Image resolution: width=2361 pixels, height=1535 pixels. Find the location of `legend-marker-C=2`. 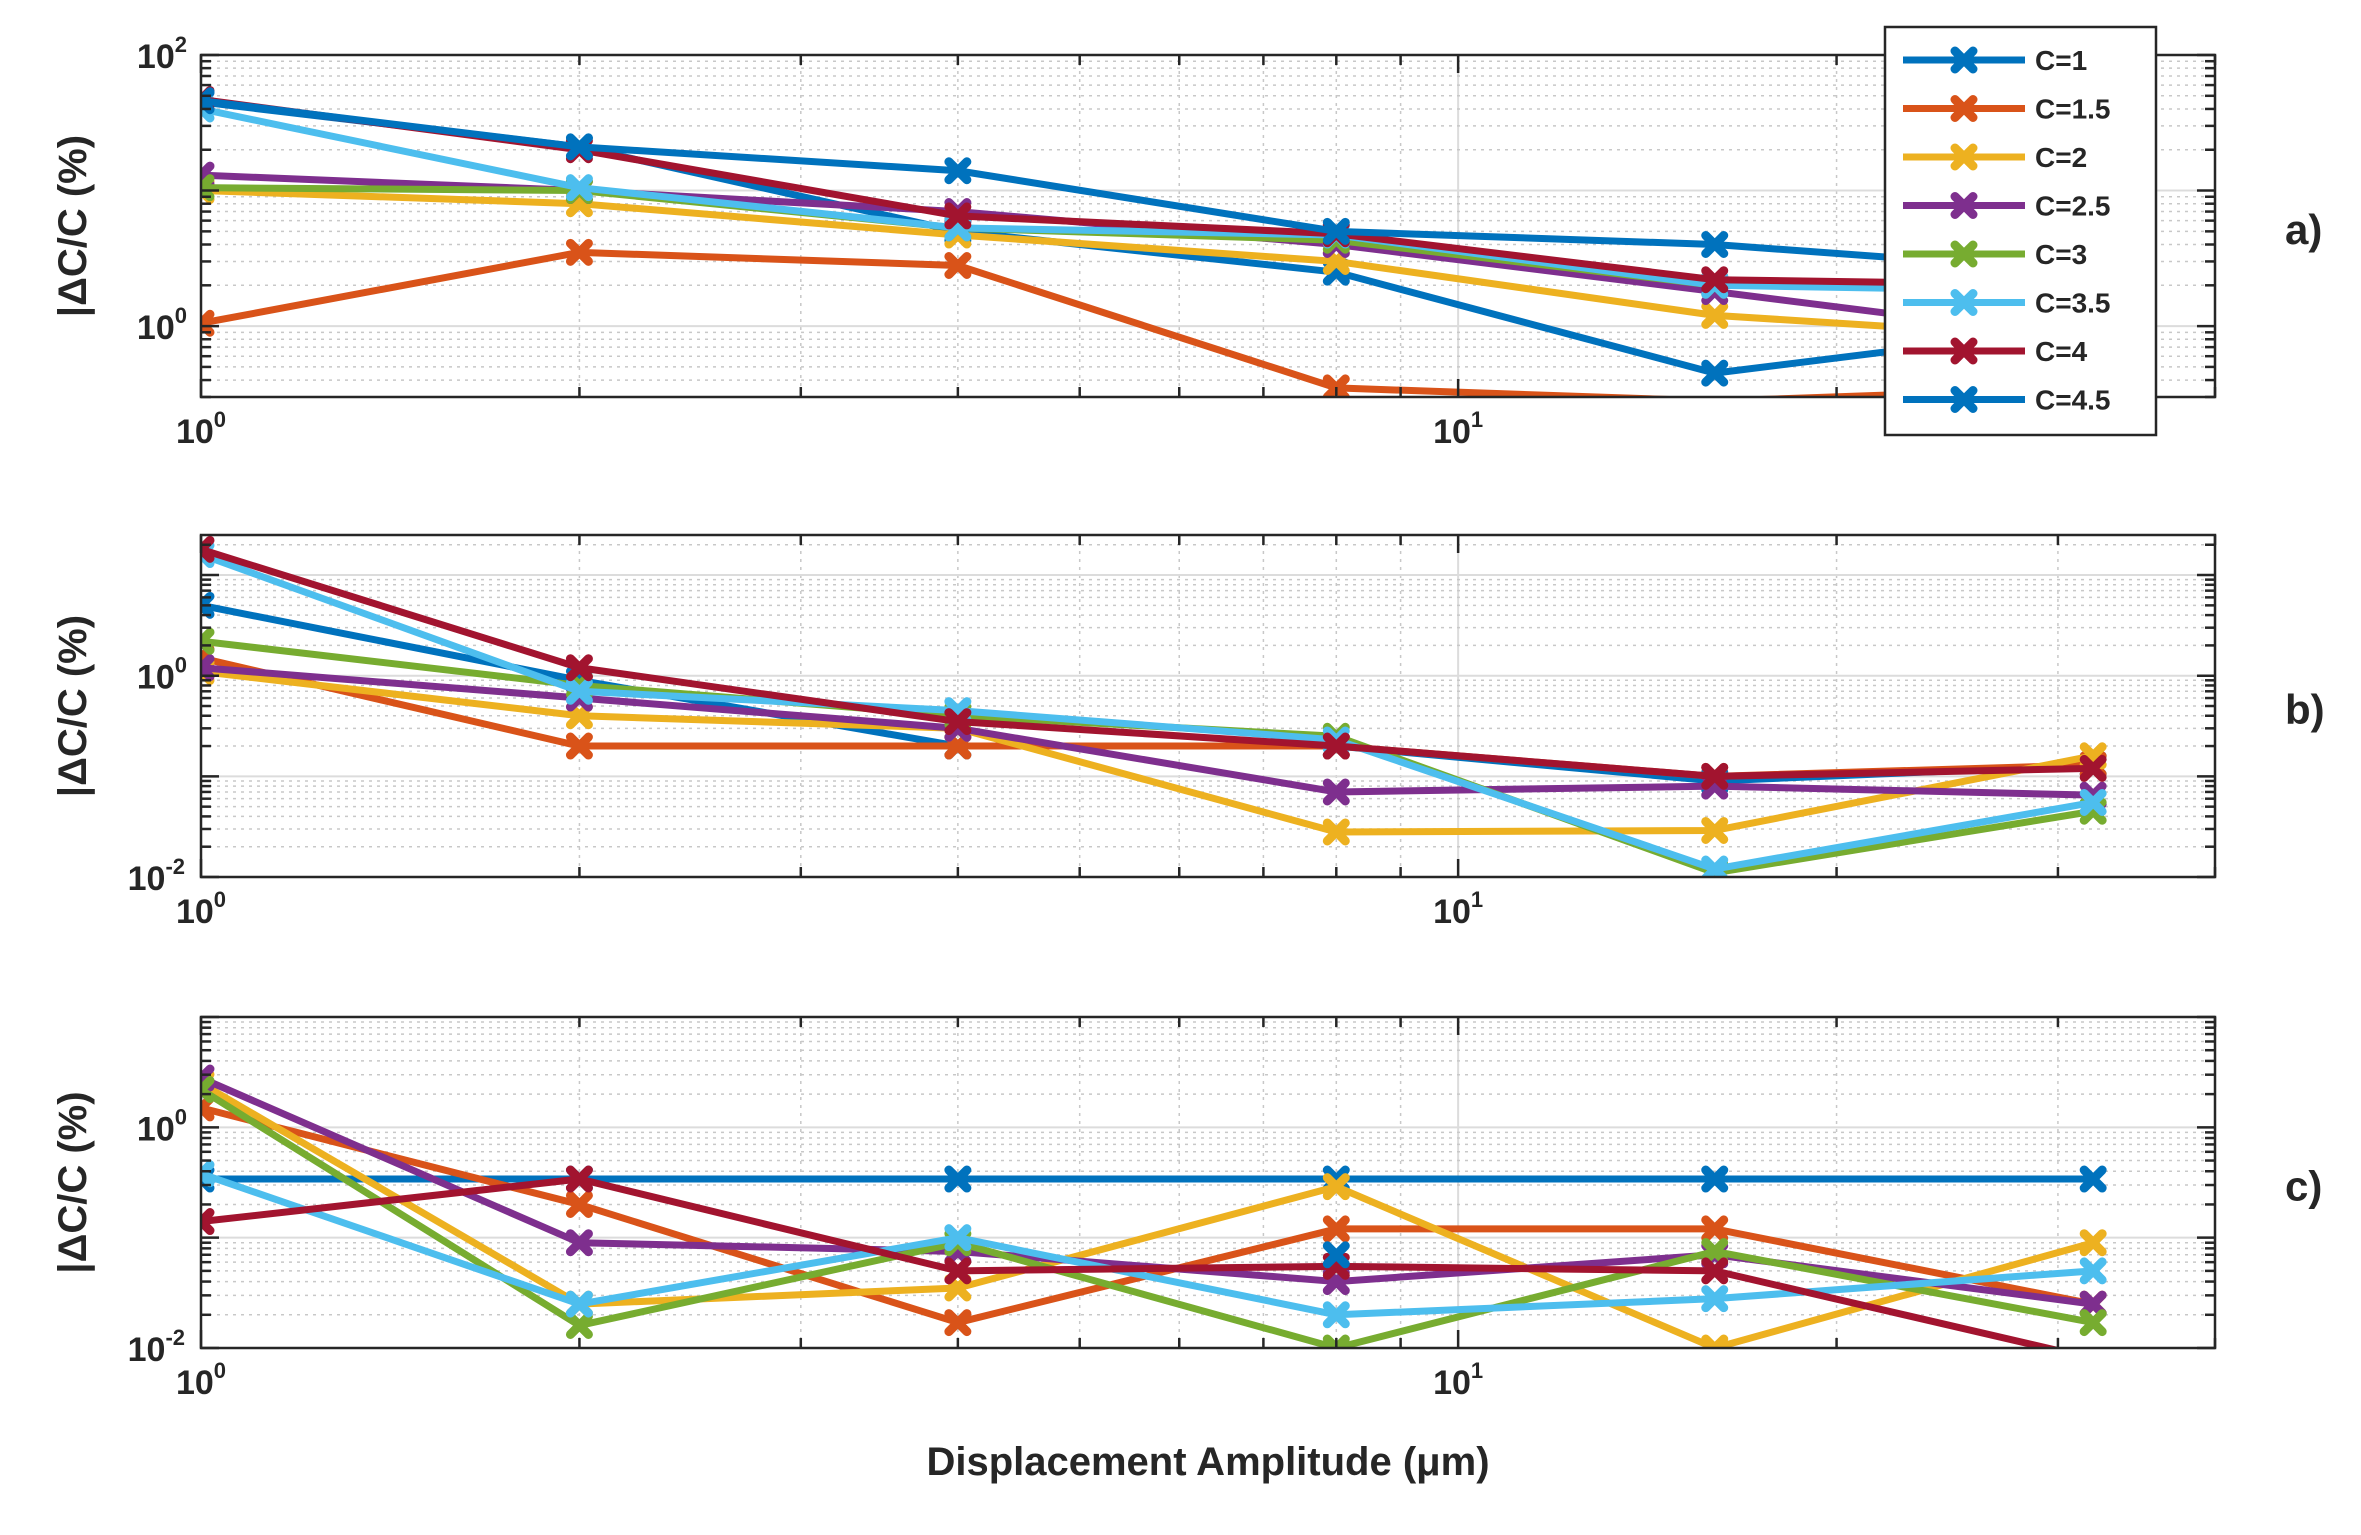

legend-marker-C=2 is located at coordinates (1964, 157).